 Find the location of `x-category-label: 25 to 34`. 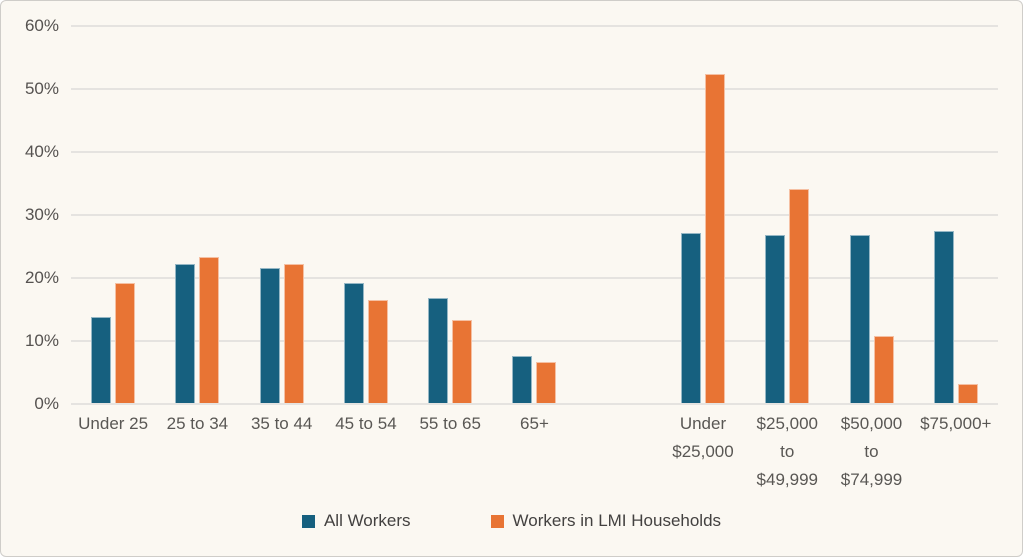

x-category-label: 25 to 34 is located at coordinates (197, 423).